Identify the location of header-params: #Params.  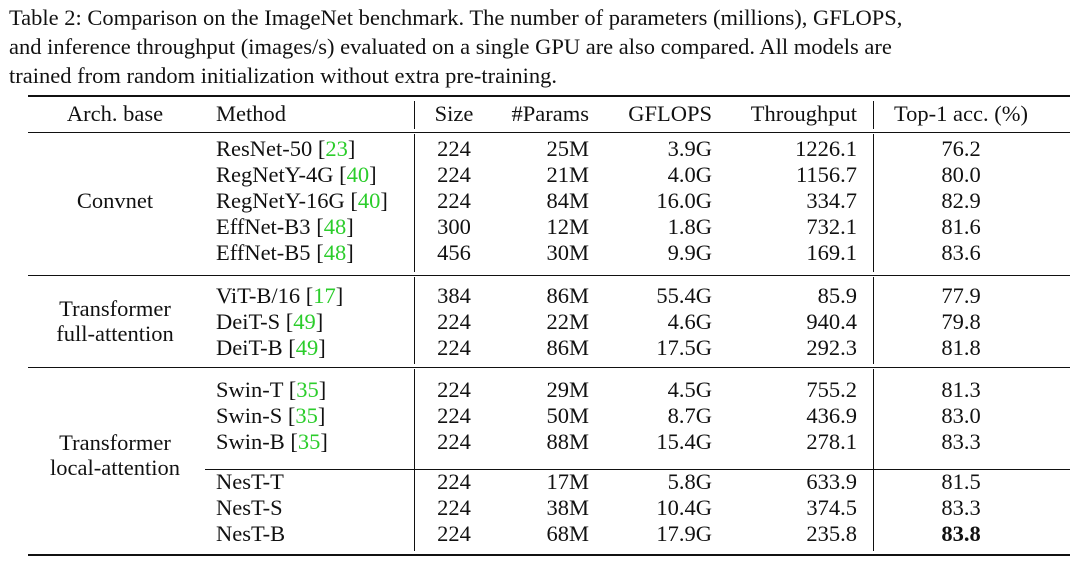
(550, 113).